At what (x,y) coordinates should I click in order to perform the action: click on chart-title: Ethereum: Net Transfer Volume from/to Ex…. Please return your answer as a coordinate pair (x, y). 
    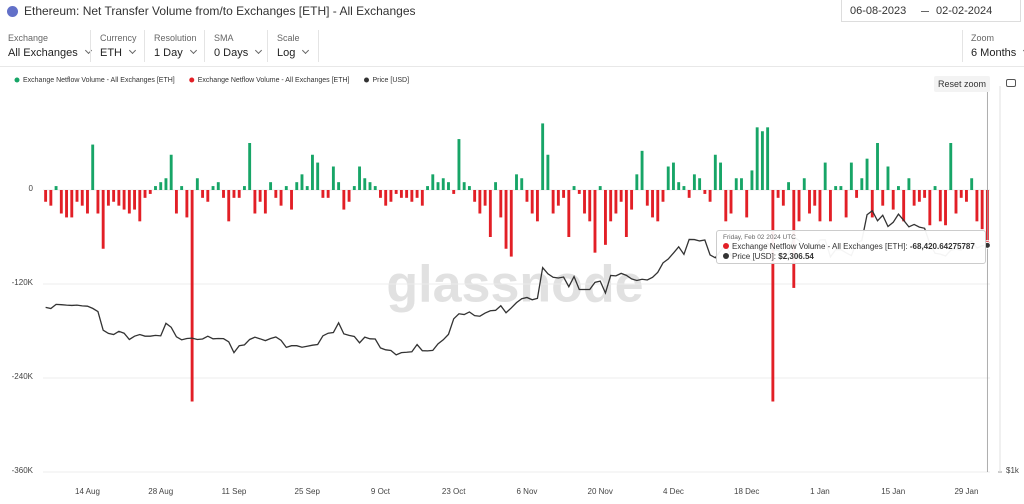
    Looking at the image, I should click on (220, 11).